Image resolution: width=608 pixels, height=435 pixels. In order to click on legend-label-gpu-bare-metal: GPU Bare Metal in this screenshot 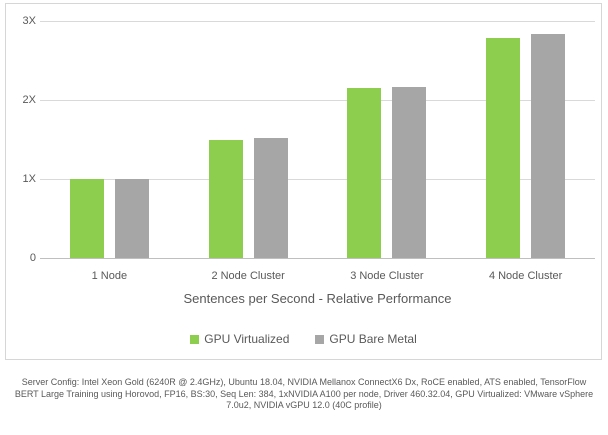, I will do `click(373, 339)`.